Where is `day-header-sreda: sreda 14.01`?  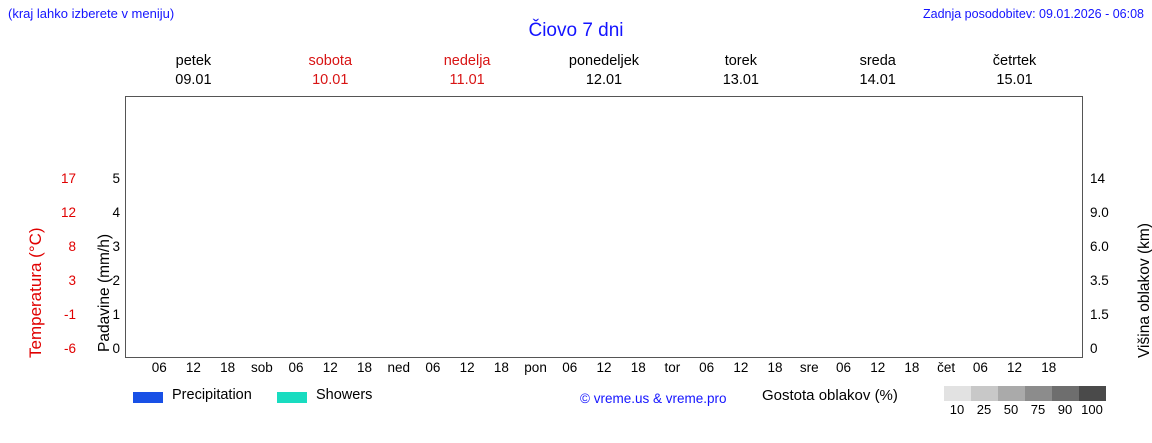
day-header-sreda: sreda 14.01 is located at coordinates (877, 72).